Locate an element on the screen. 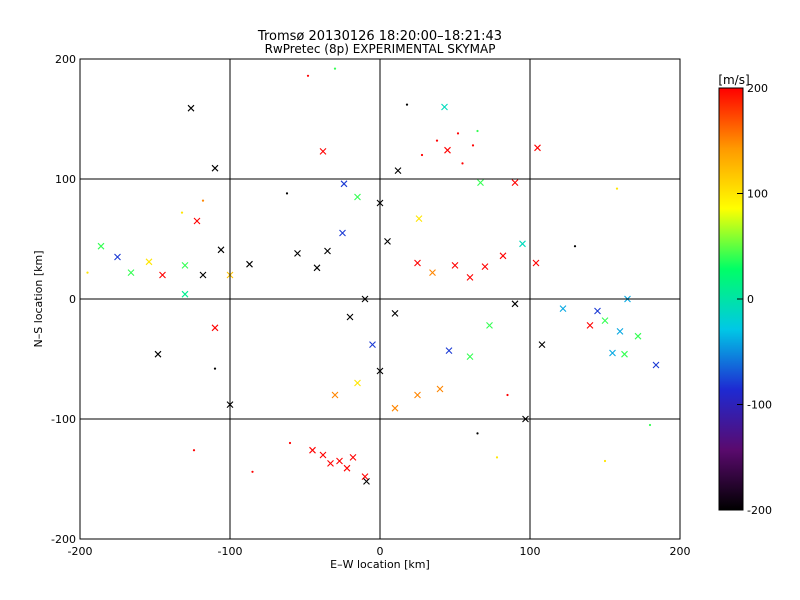 The width and height of the screenshot is (800, 600). x-tick-label: 200 is located at coordinates (680, 551).